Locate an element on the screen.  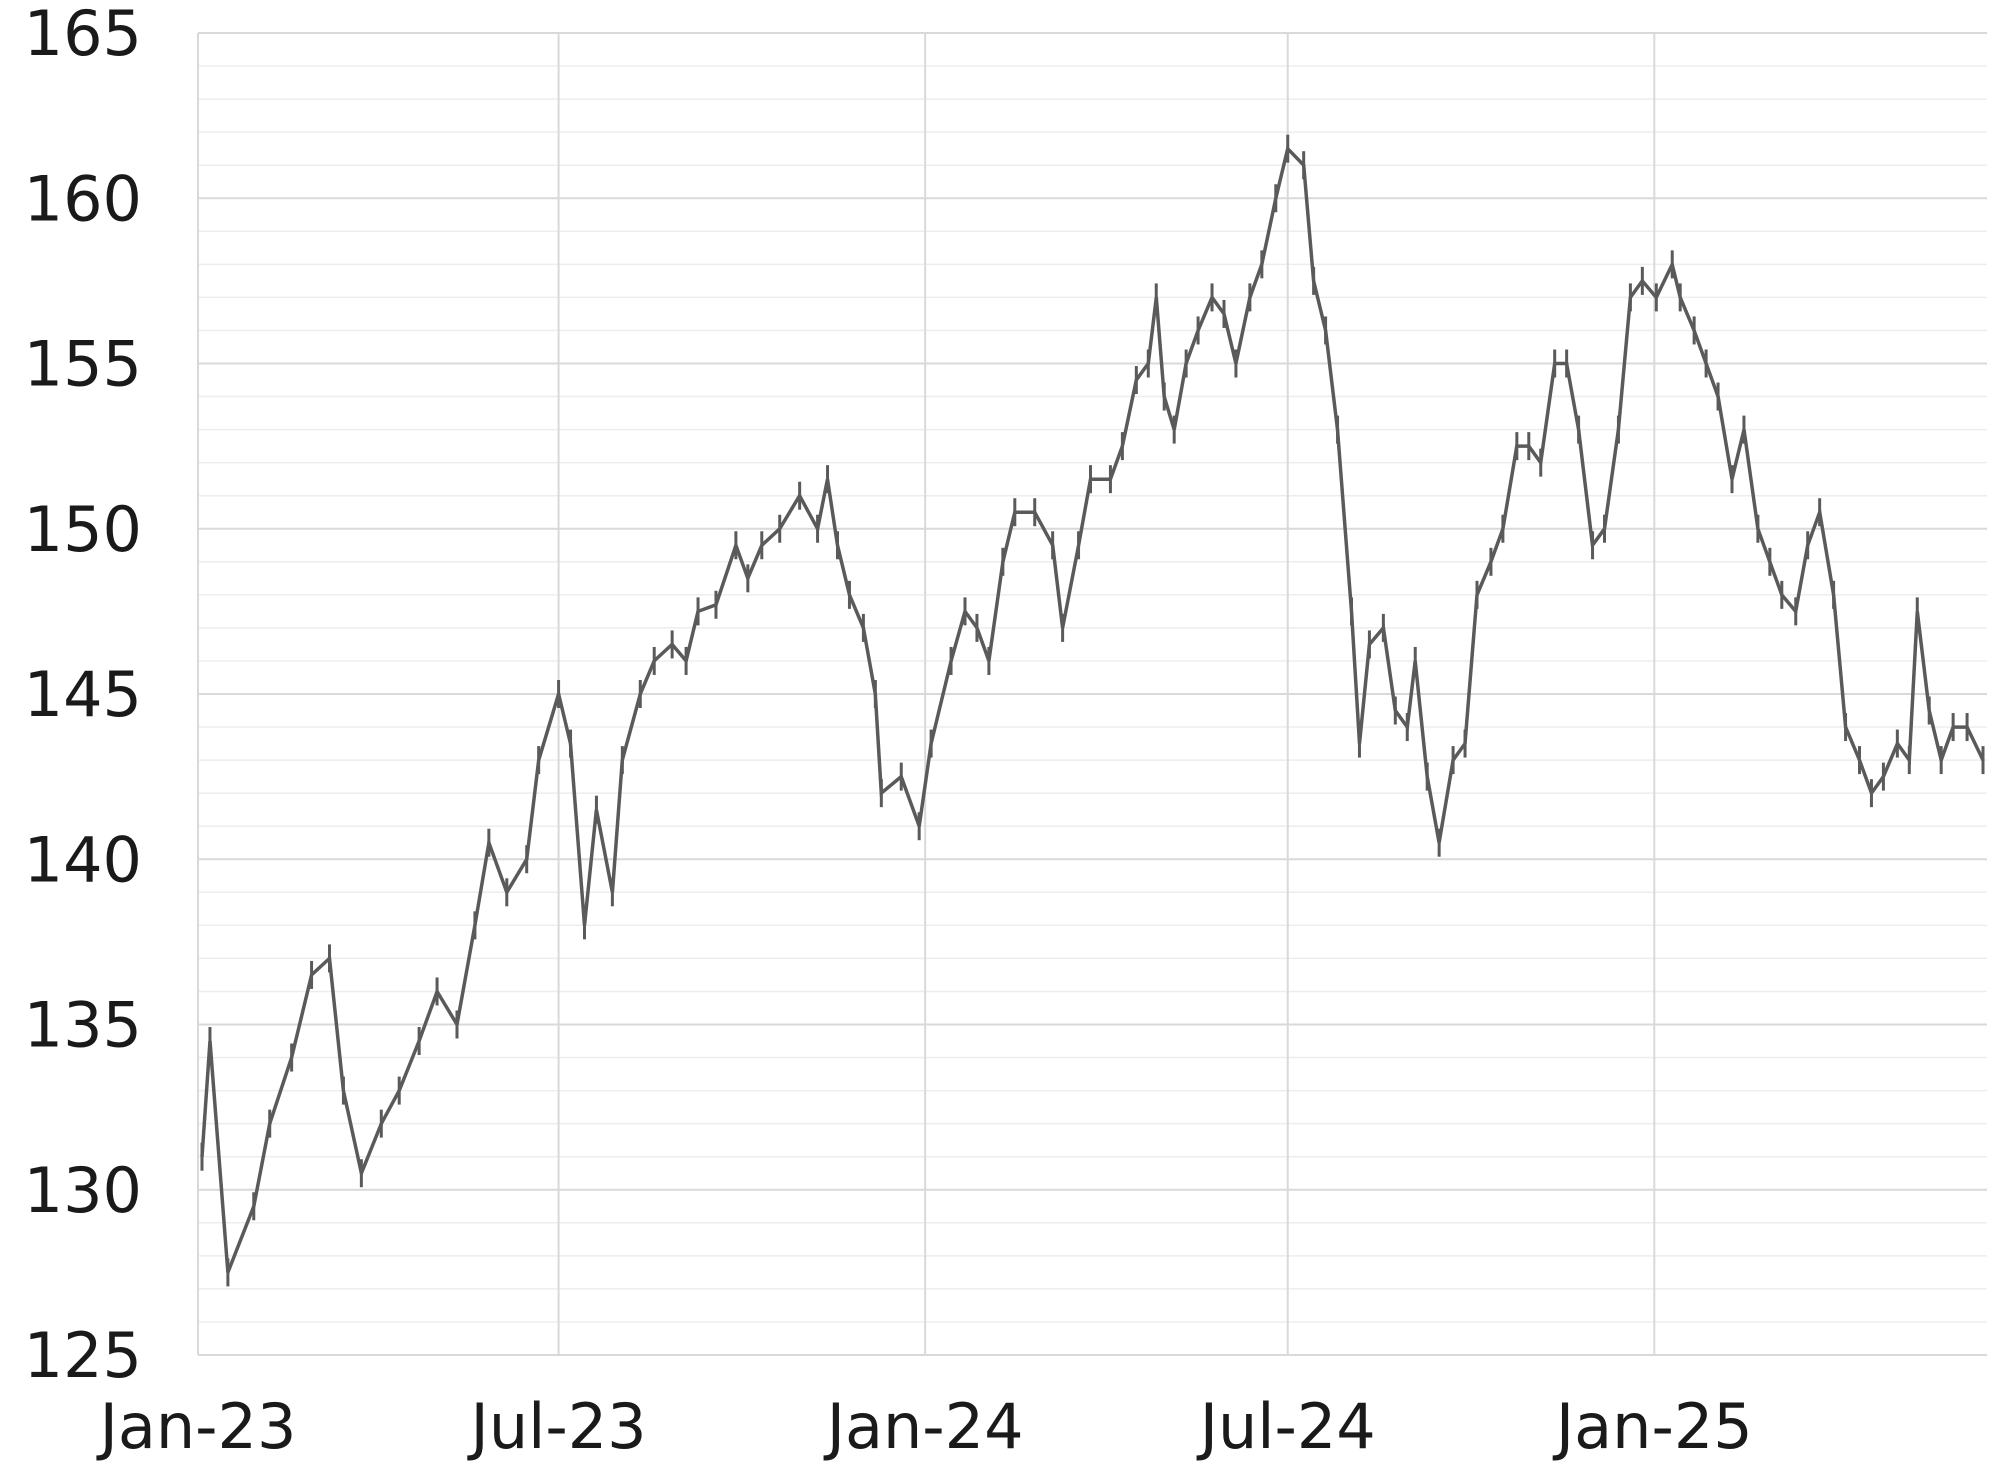
y-tick-label: 160 is located at coordinates (83, 198).